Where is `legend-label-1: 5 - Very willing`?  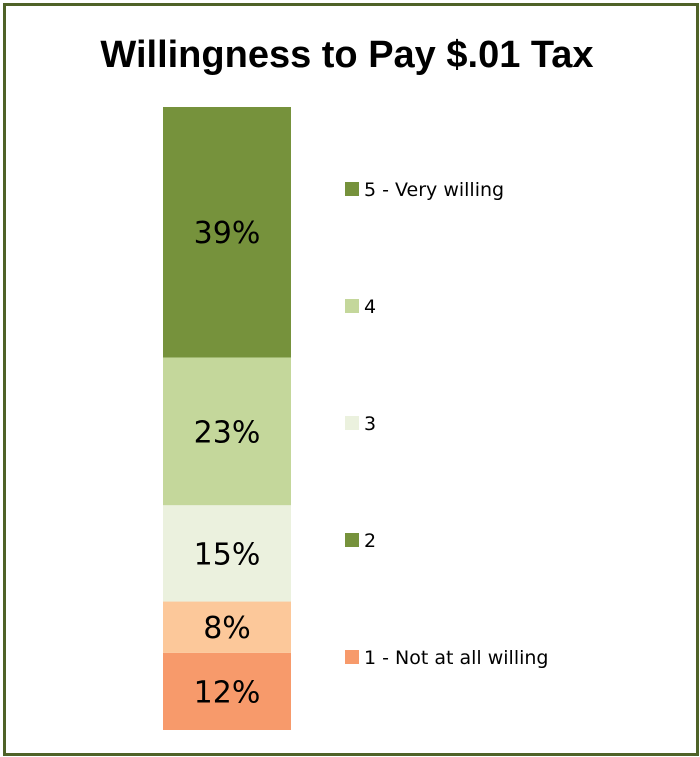 legend-label-1: 5 - Very willing is located at coordinates (434, 190).